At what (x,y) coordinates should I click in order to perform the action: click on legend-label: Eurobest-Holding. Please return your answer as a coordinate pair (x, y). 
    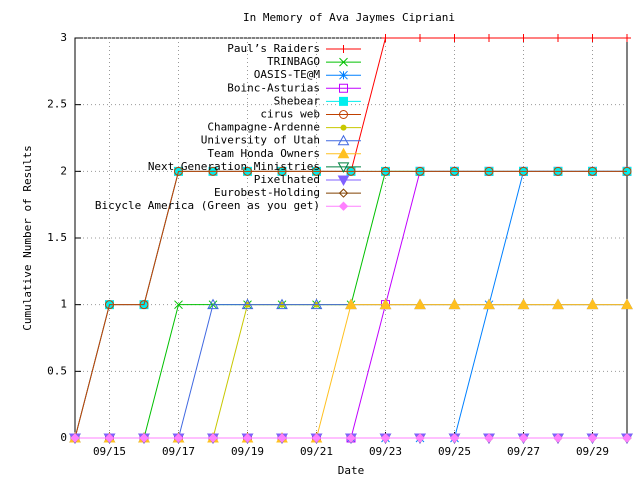
    Looking at the image, I should click on (267, 192).